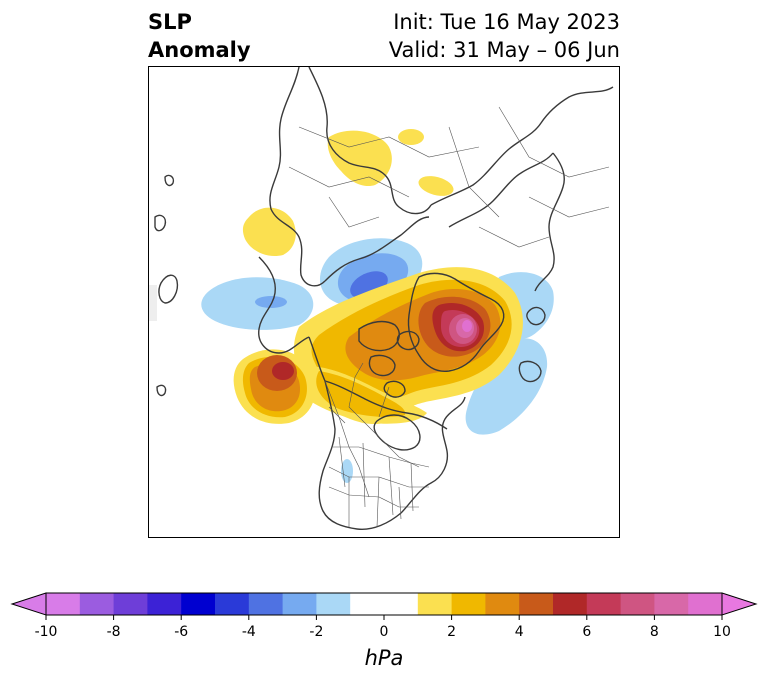 The image size is (768, 684). Describe the element at coordinates (46, 632) in the screenshot. I see `colorbar-tick-label: -10` at that location.